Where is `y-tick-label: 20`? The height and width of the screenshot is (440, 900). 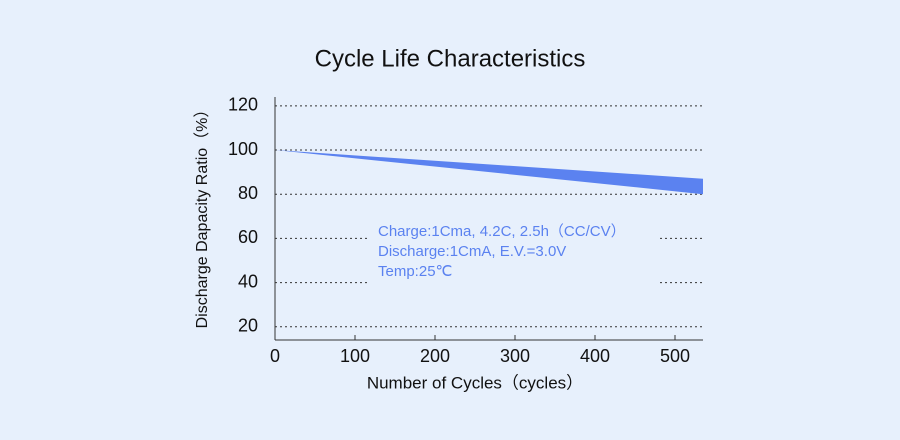
y-tick-label: 20 is located at coordinates (248, 325).